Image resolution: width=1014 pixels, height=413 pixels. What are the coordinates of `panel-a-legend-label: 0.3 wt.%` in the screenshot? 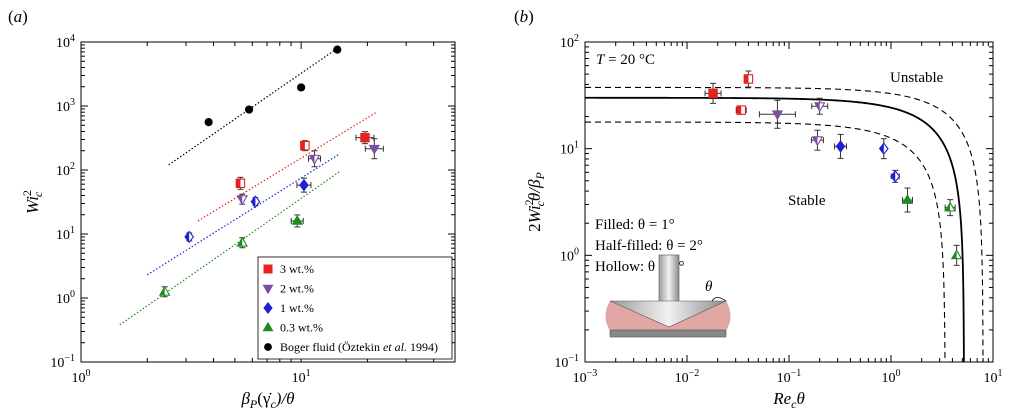 It's located at (301, 328).